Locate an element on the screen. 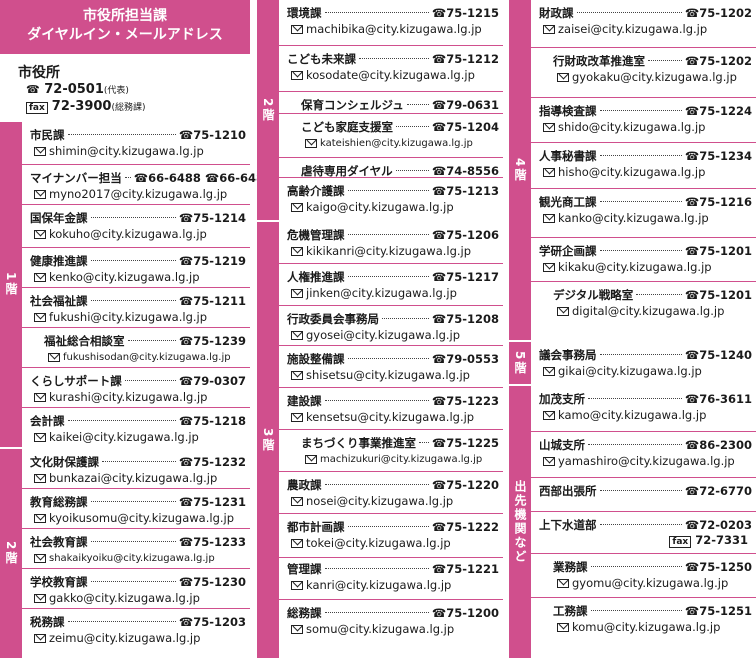  department-email: shido@city.kizugawa.lg.jp is located at coordinates (645, 127).